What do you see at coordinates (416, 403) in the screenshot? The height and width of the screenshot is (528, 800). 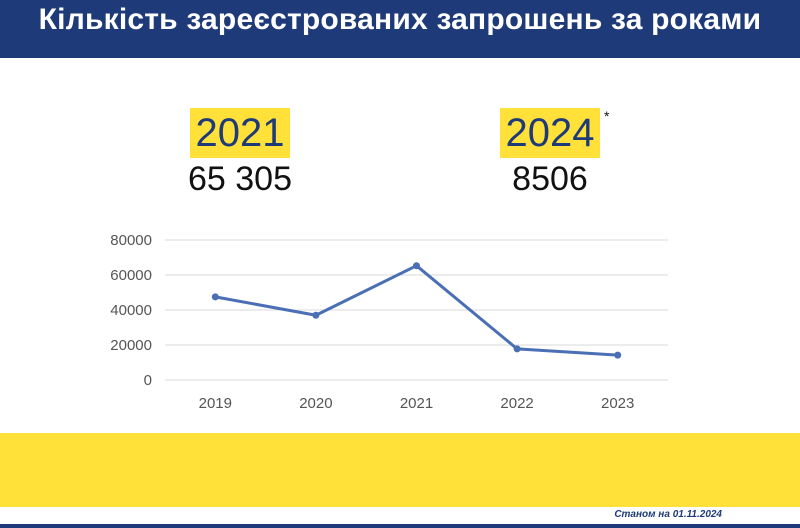 I see `x-tick-label: 2021` at bounding box center [416, 403].